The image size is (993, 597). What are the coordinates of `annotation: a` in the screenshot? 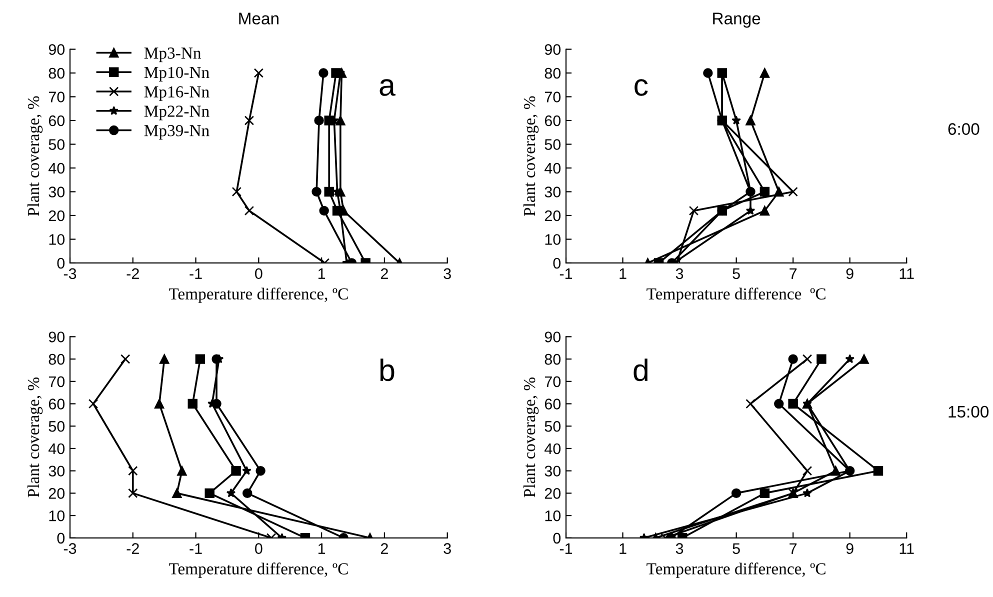 It's located at (388, 87).